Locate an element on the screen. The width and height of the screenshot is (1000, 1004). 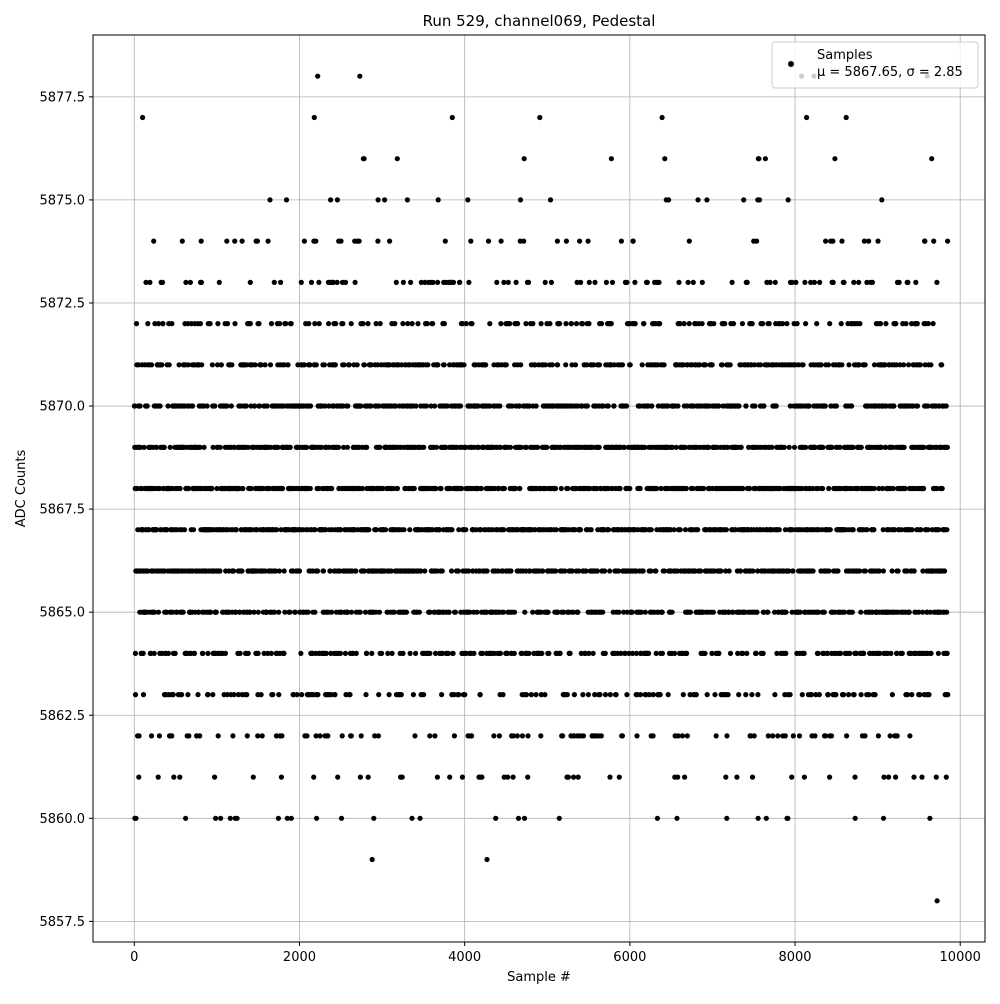
x-tick-label: 6000 is located at coordinates (629, 957).